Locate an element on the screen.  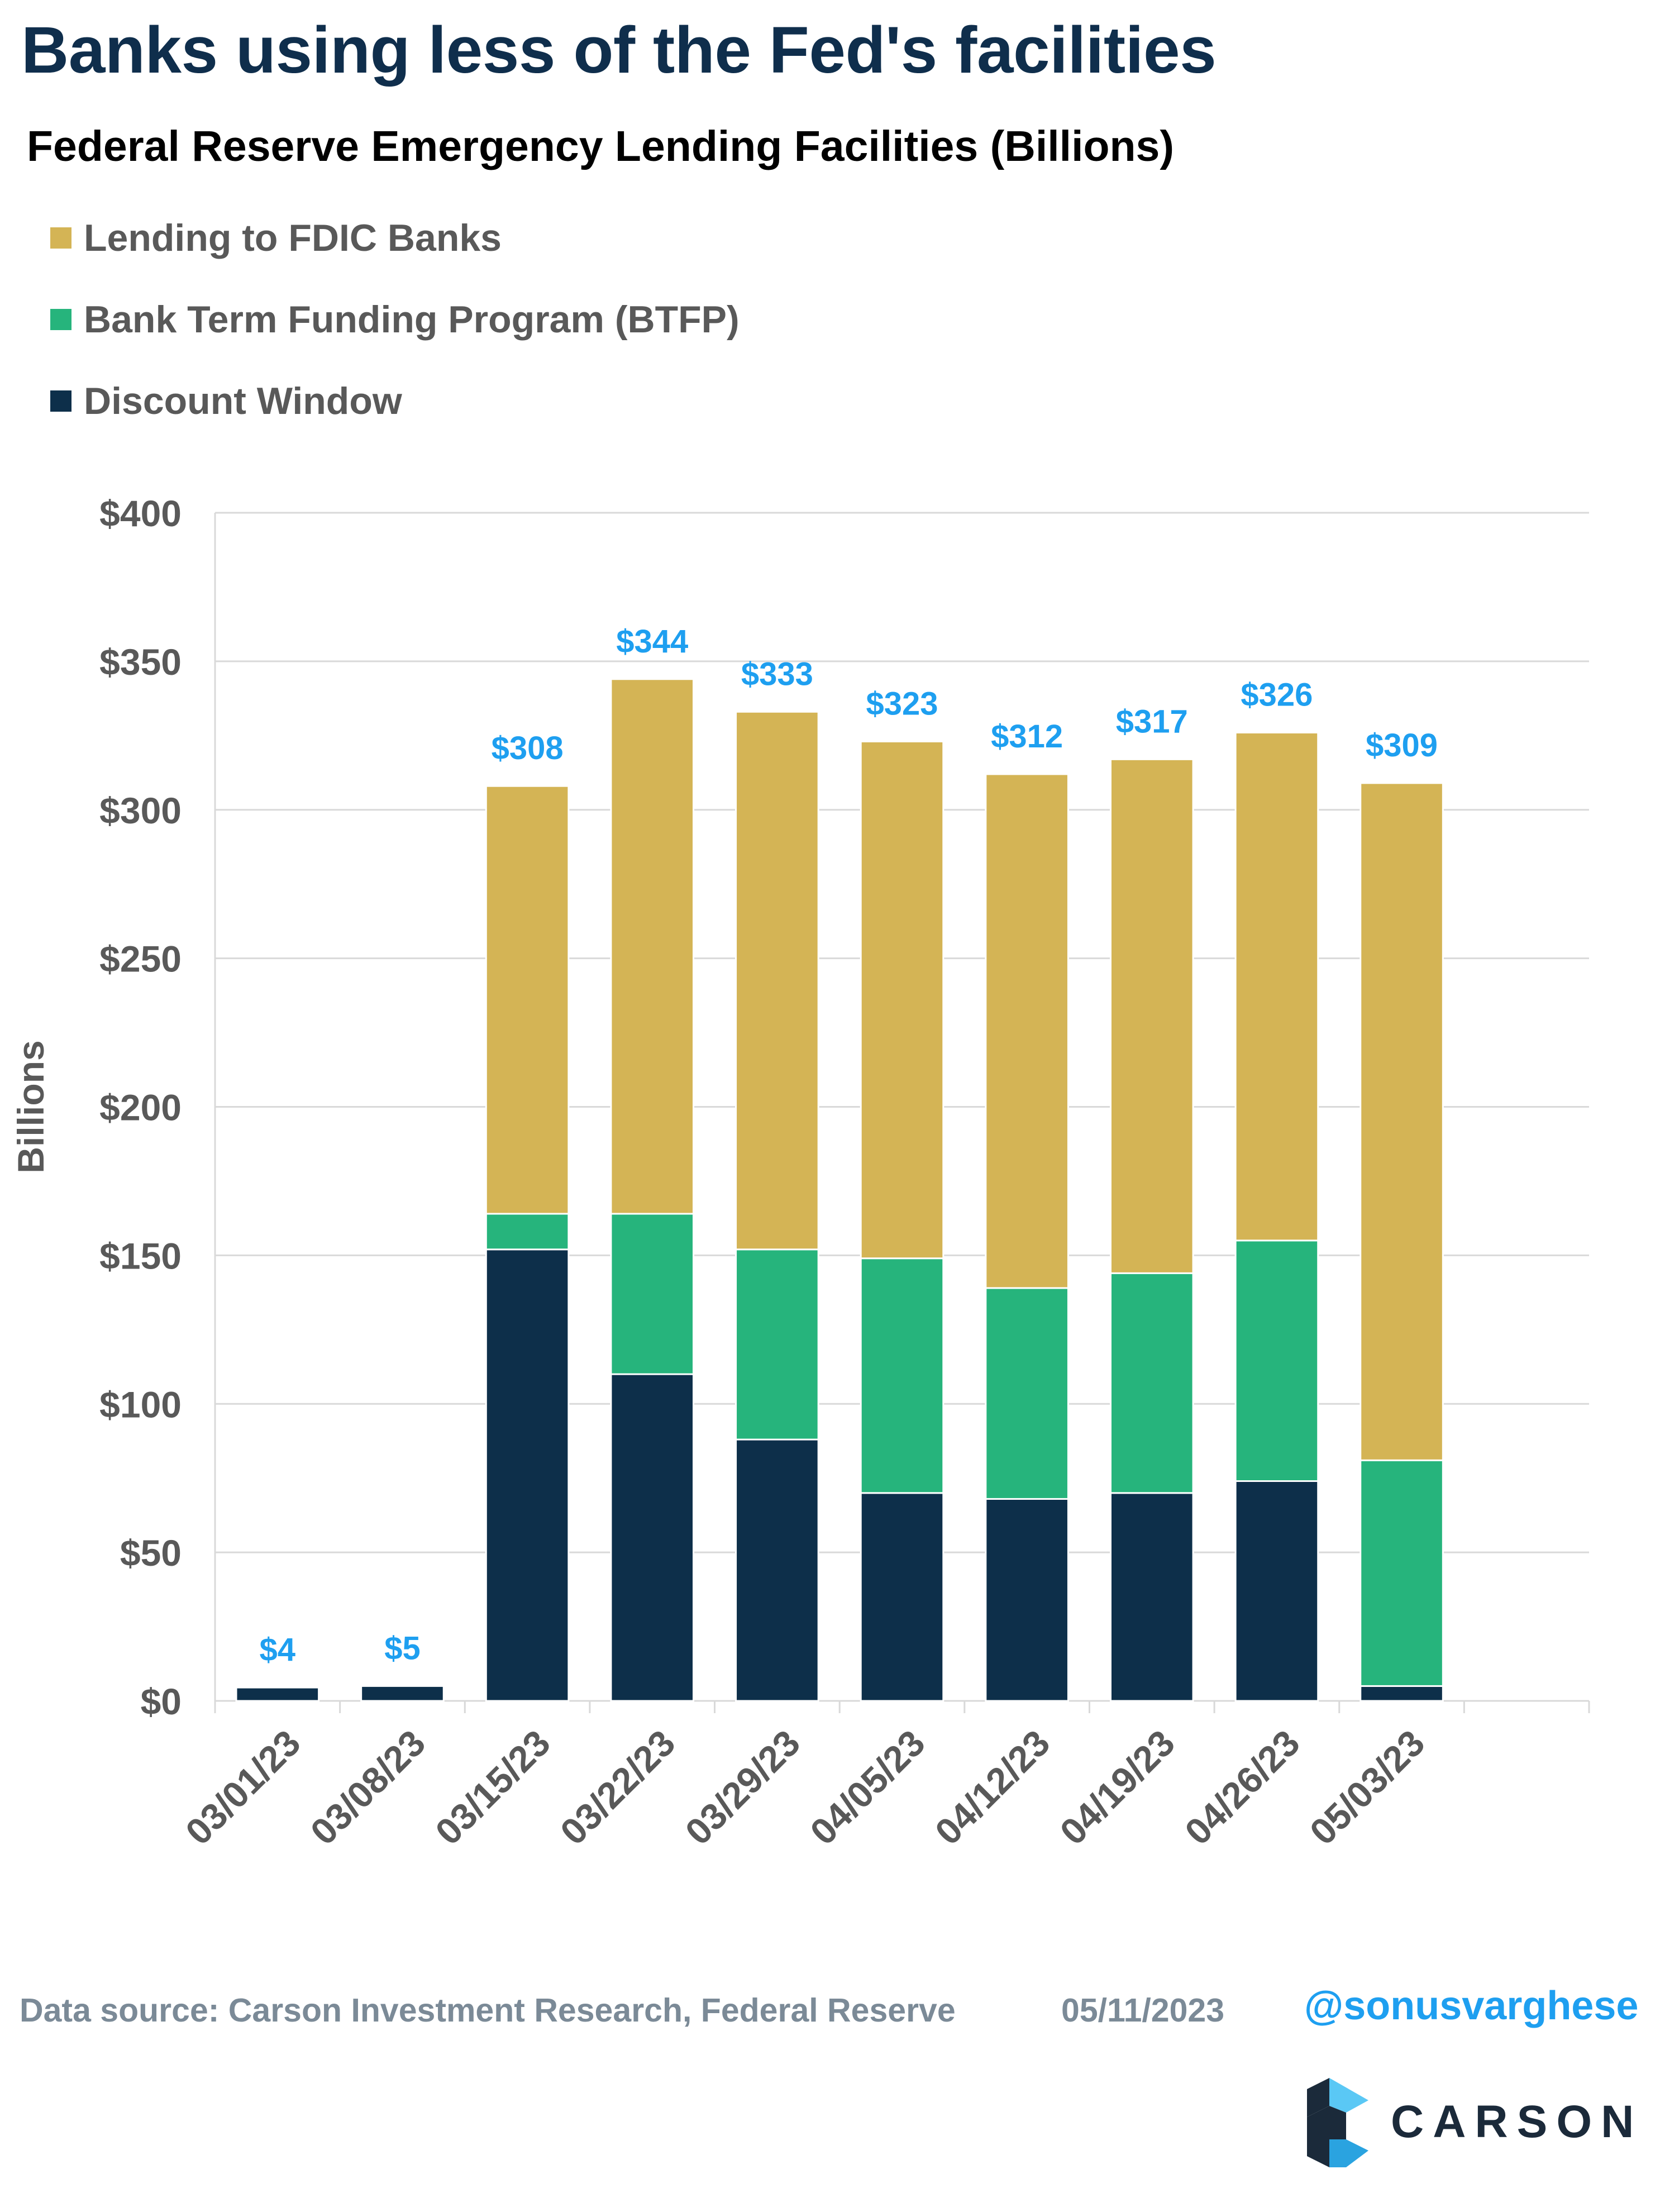
x-tick-label: 04/26/23 is located at coordinates (1242, 1788).